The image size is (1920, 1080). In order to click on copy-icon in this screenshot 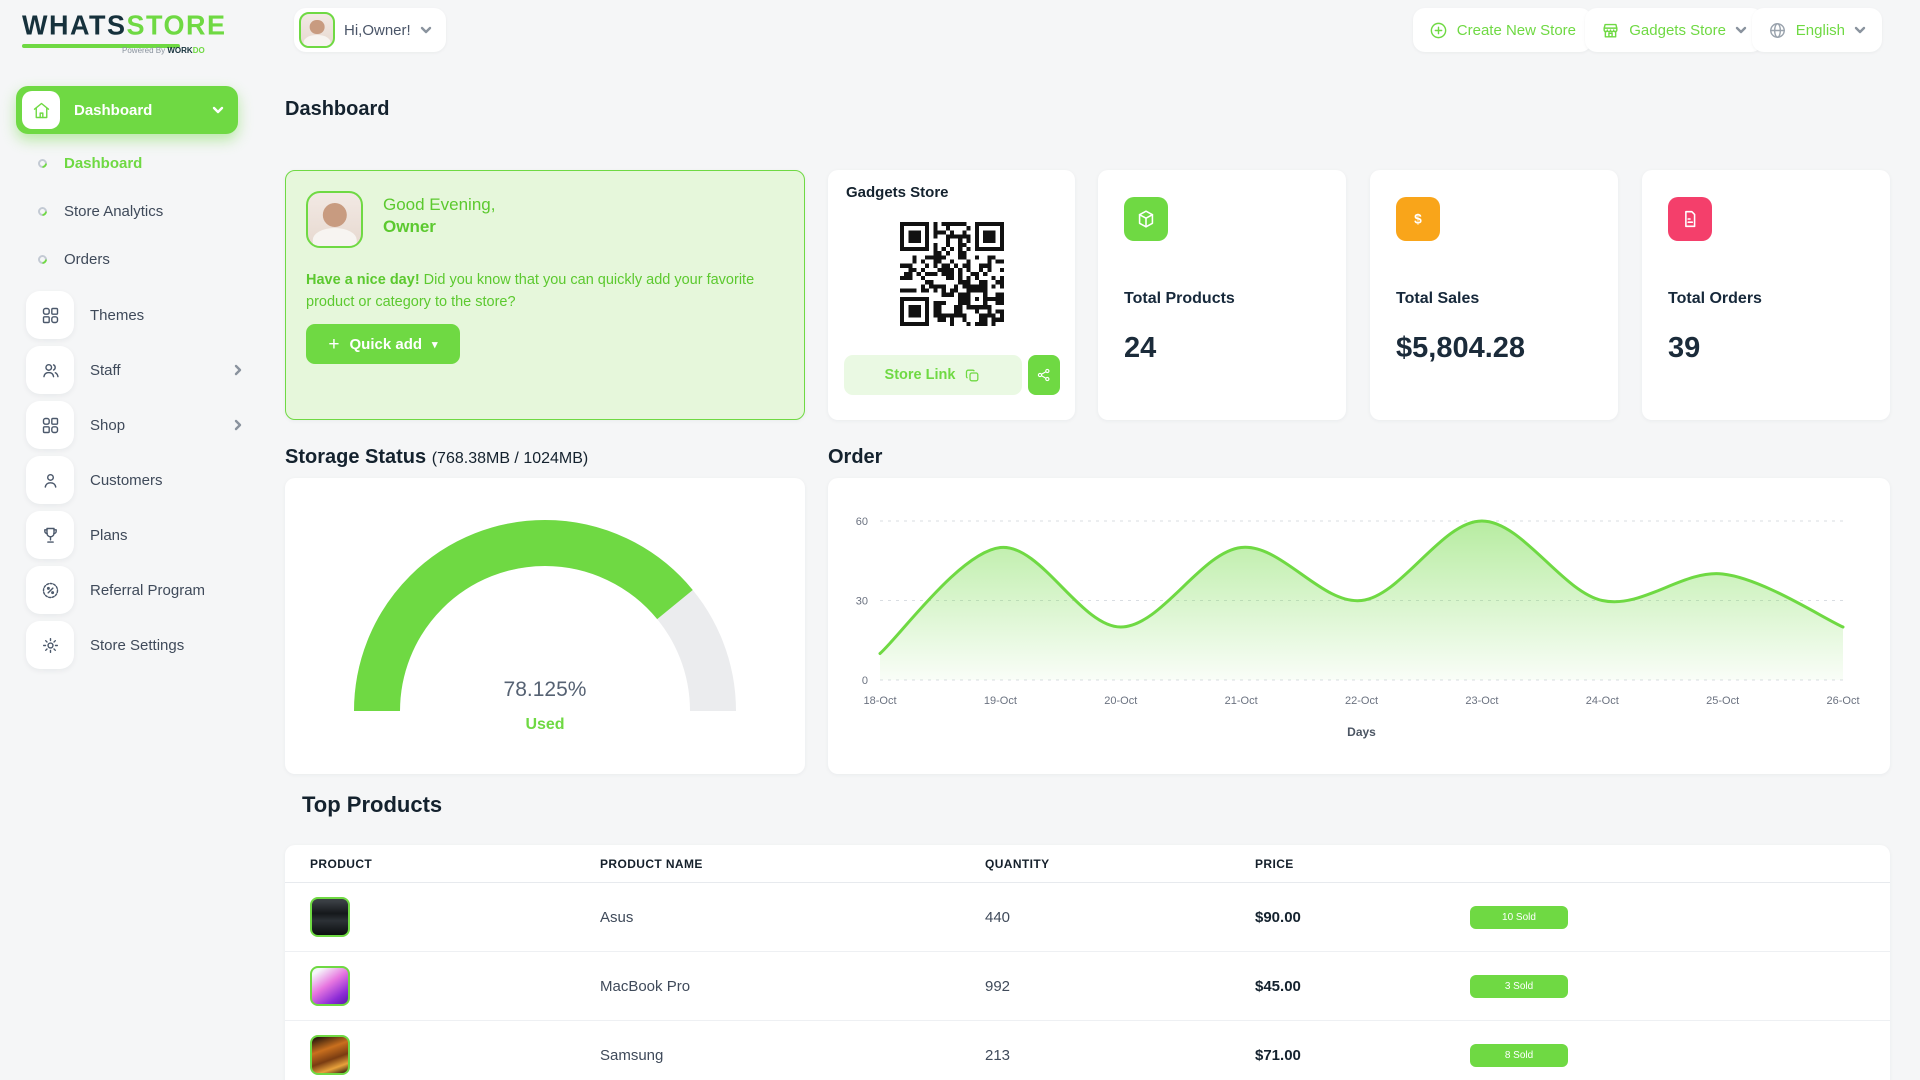, I will do `click(972, 375)`.